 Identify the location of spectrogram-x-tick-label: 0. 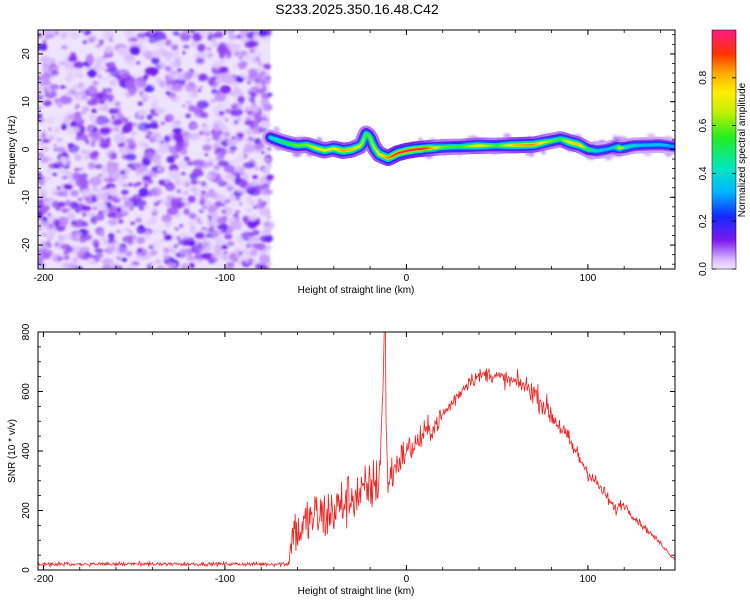
(407, 278).